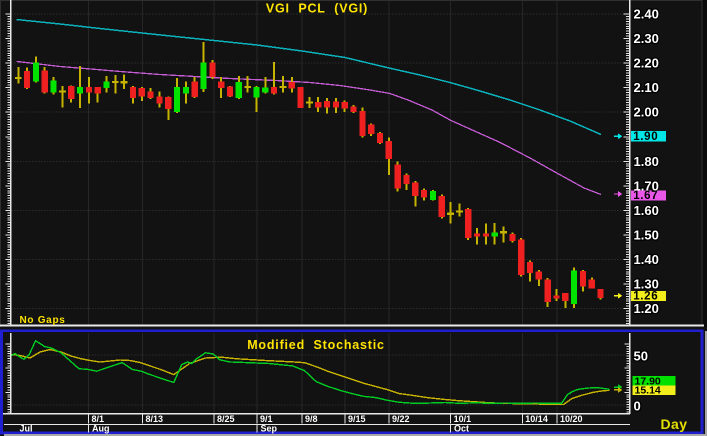 The image size is (707, 436). What do you see at coordinates (641, 356) in the screenshot?
I see `svg-text: 50` at bounding box center [641, 356].